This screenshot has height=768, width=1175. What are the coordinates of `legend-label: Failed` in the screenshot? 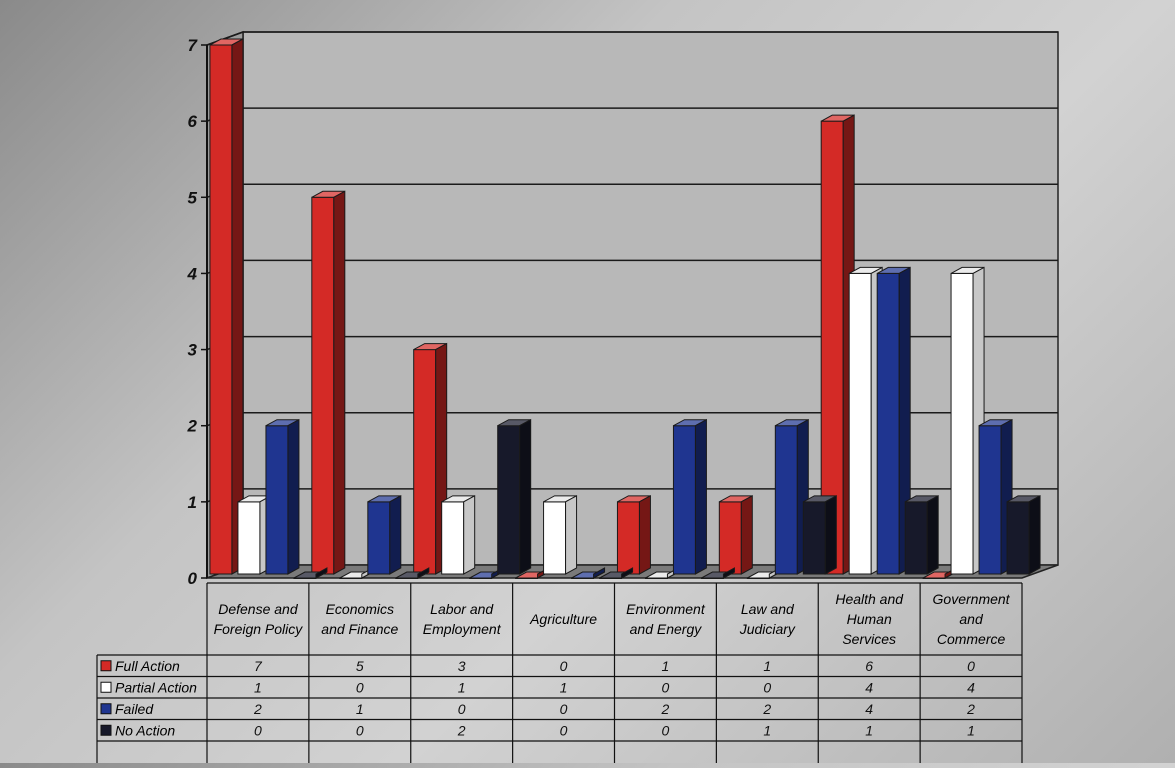 It's located at (134, 709).